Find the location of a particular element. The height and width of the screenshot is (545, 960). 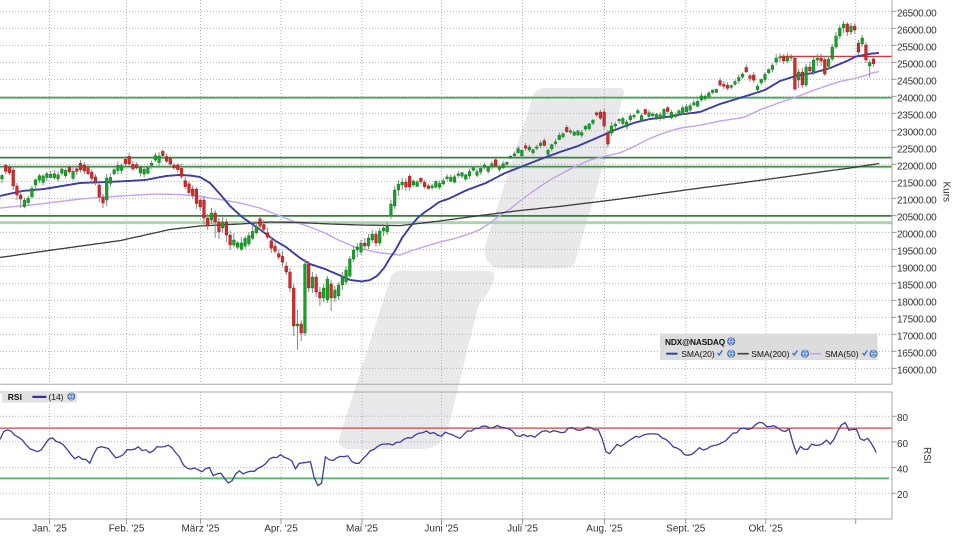

svg-text: 26000.00 is located at coordinates (917, 30).